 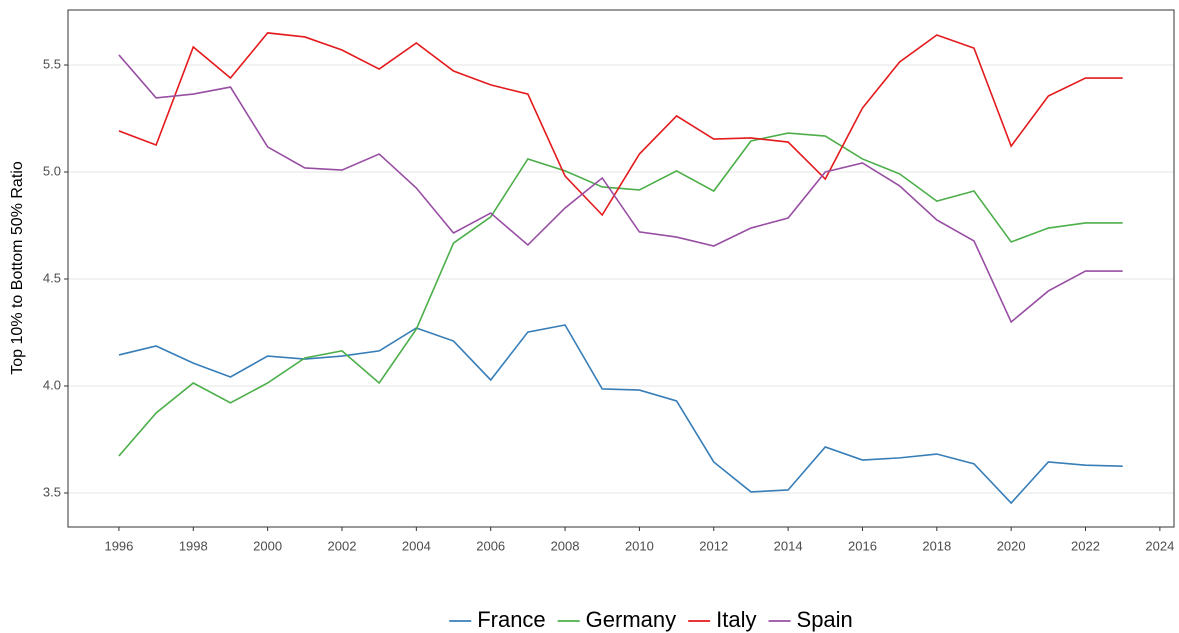 I want to click on x-tick-label: 2020, so click(x=1011, y=545).